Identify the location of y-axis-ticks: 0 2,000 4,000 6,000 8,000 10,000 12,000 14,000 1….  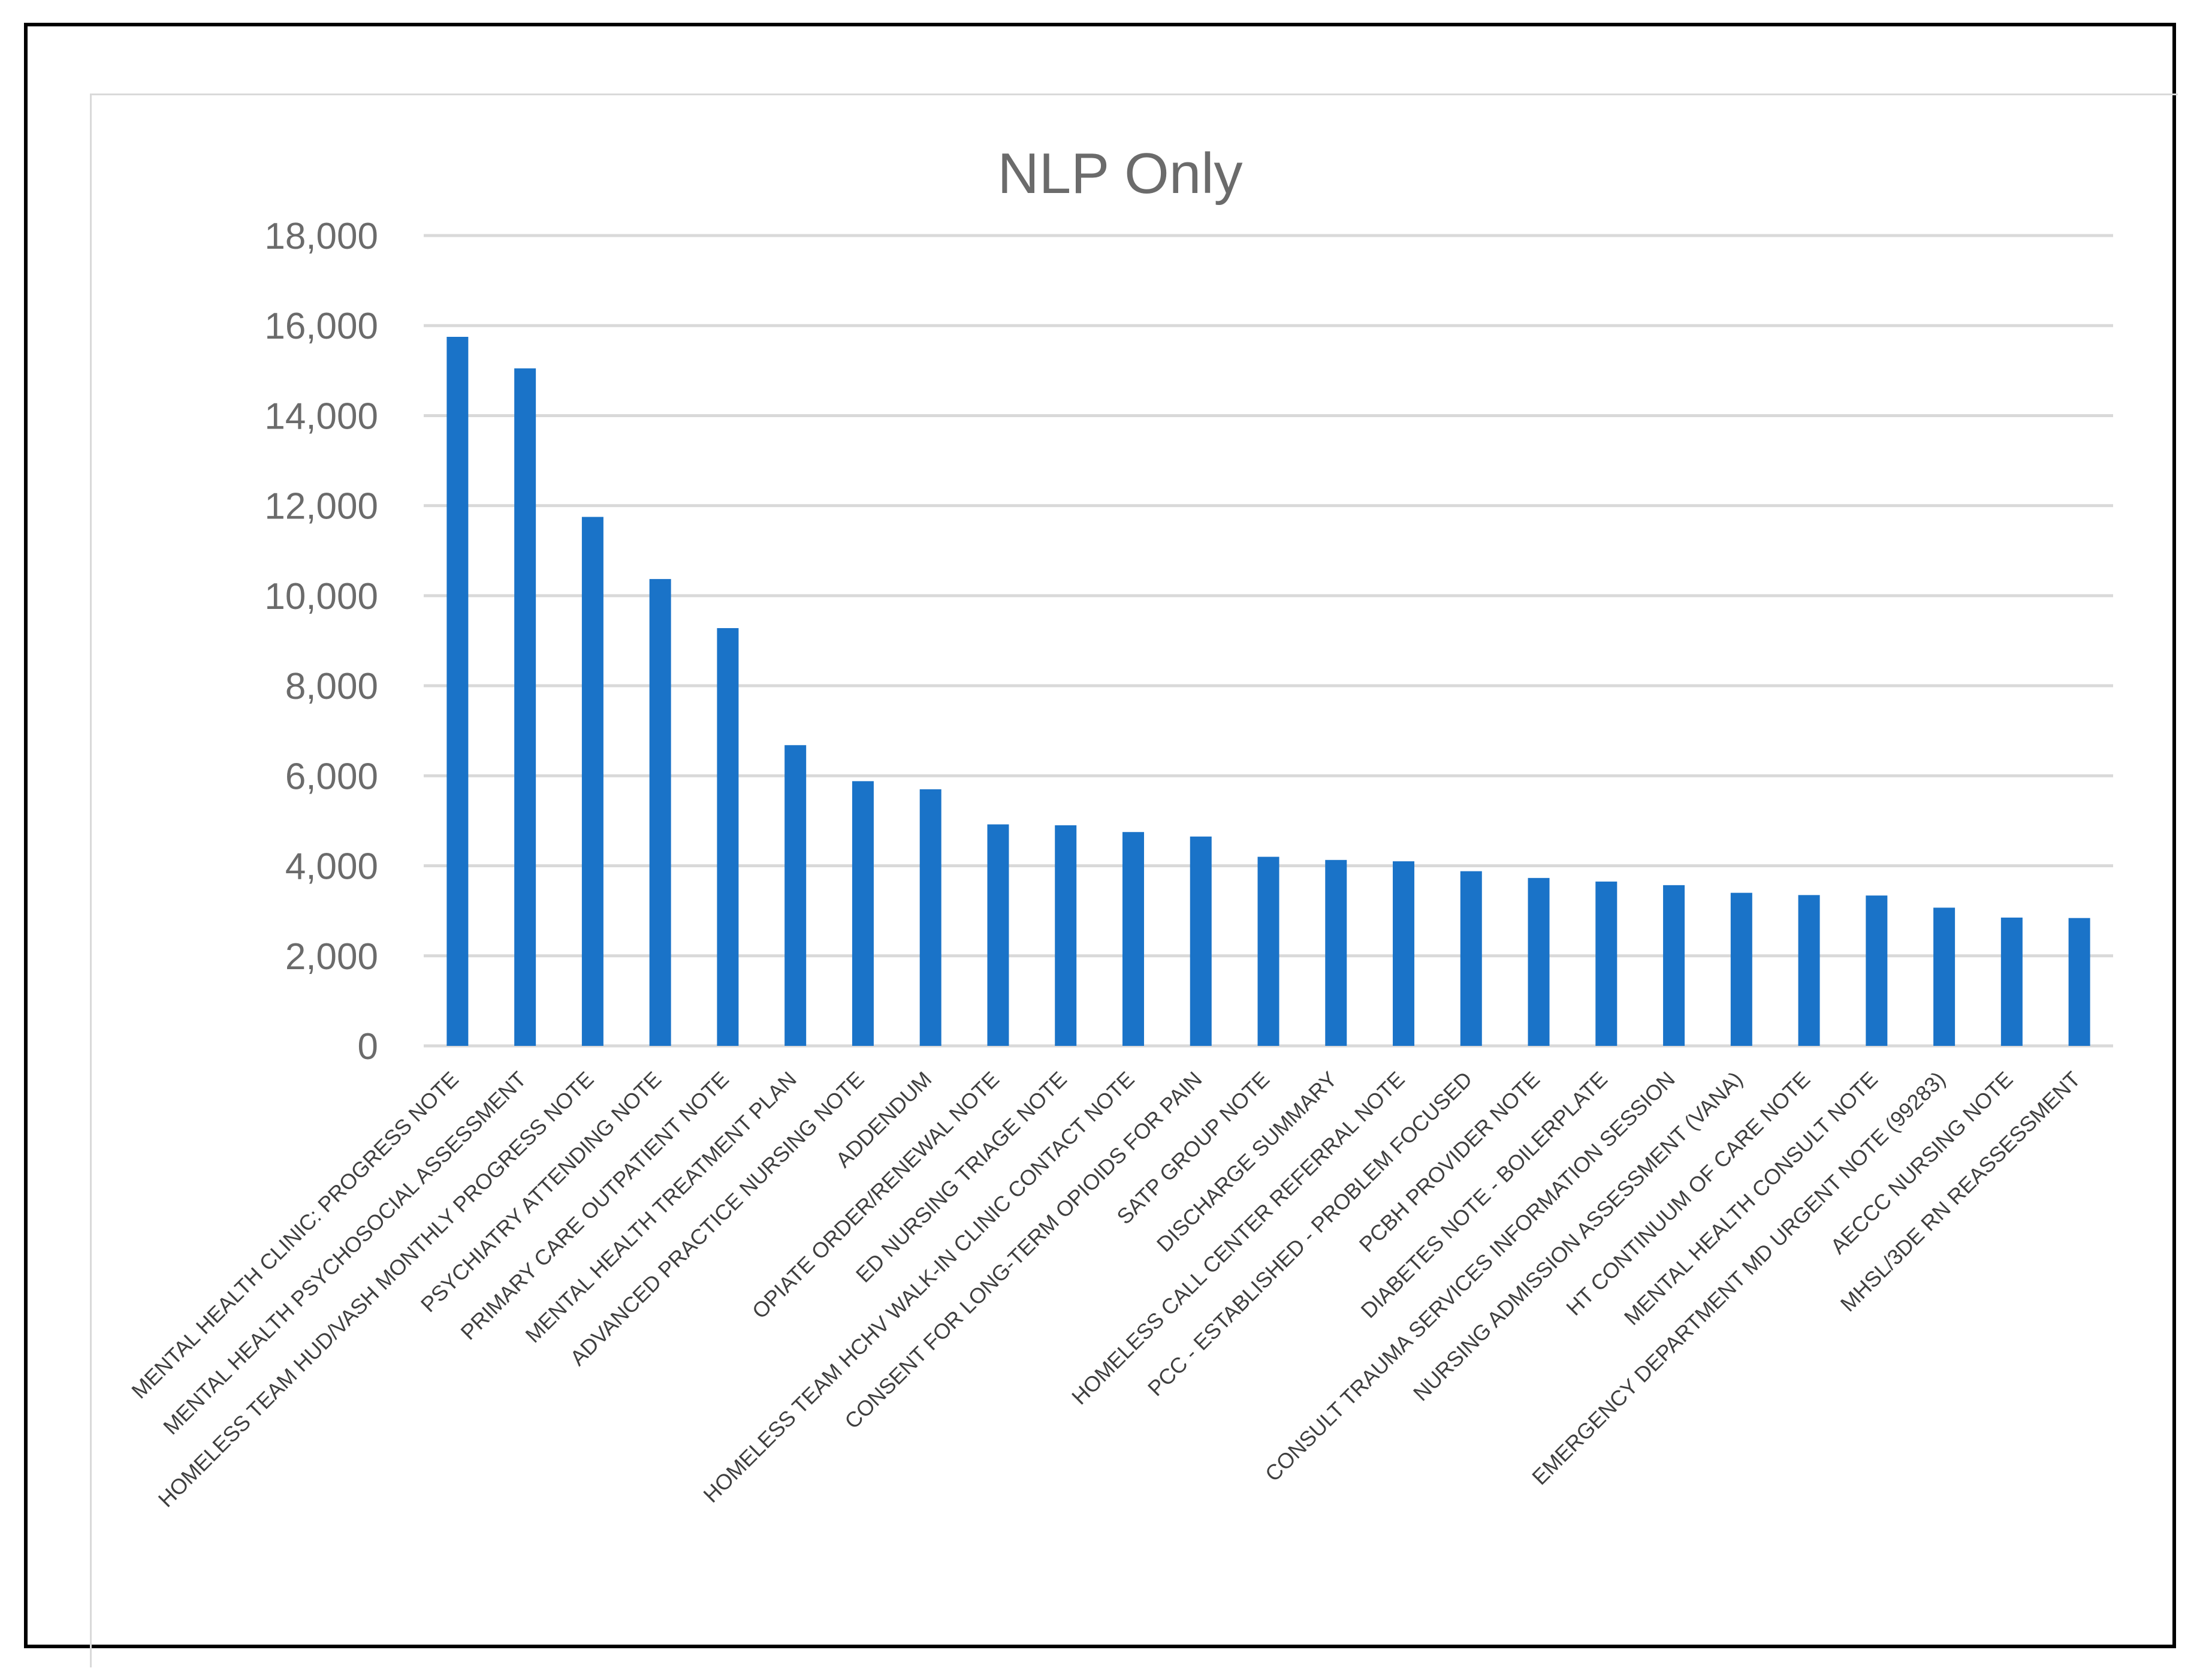
(321, 641).